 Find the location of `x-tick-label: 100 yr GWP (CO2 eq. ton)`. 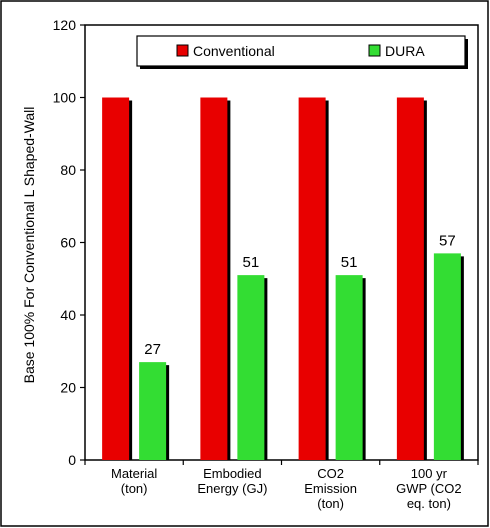

x-tick-label: 100 yr GWP (CO2 eq. ton) is located at coordinates (429, 488).